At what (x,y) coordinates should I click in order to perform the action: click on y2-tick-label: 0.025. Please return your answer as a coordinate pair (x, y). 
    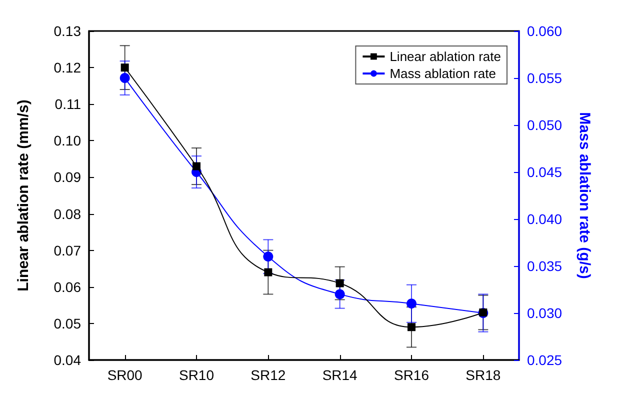
    Looking at the image, I should click on (544, 360).